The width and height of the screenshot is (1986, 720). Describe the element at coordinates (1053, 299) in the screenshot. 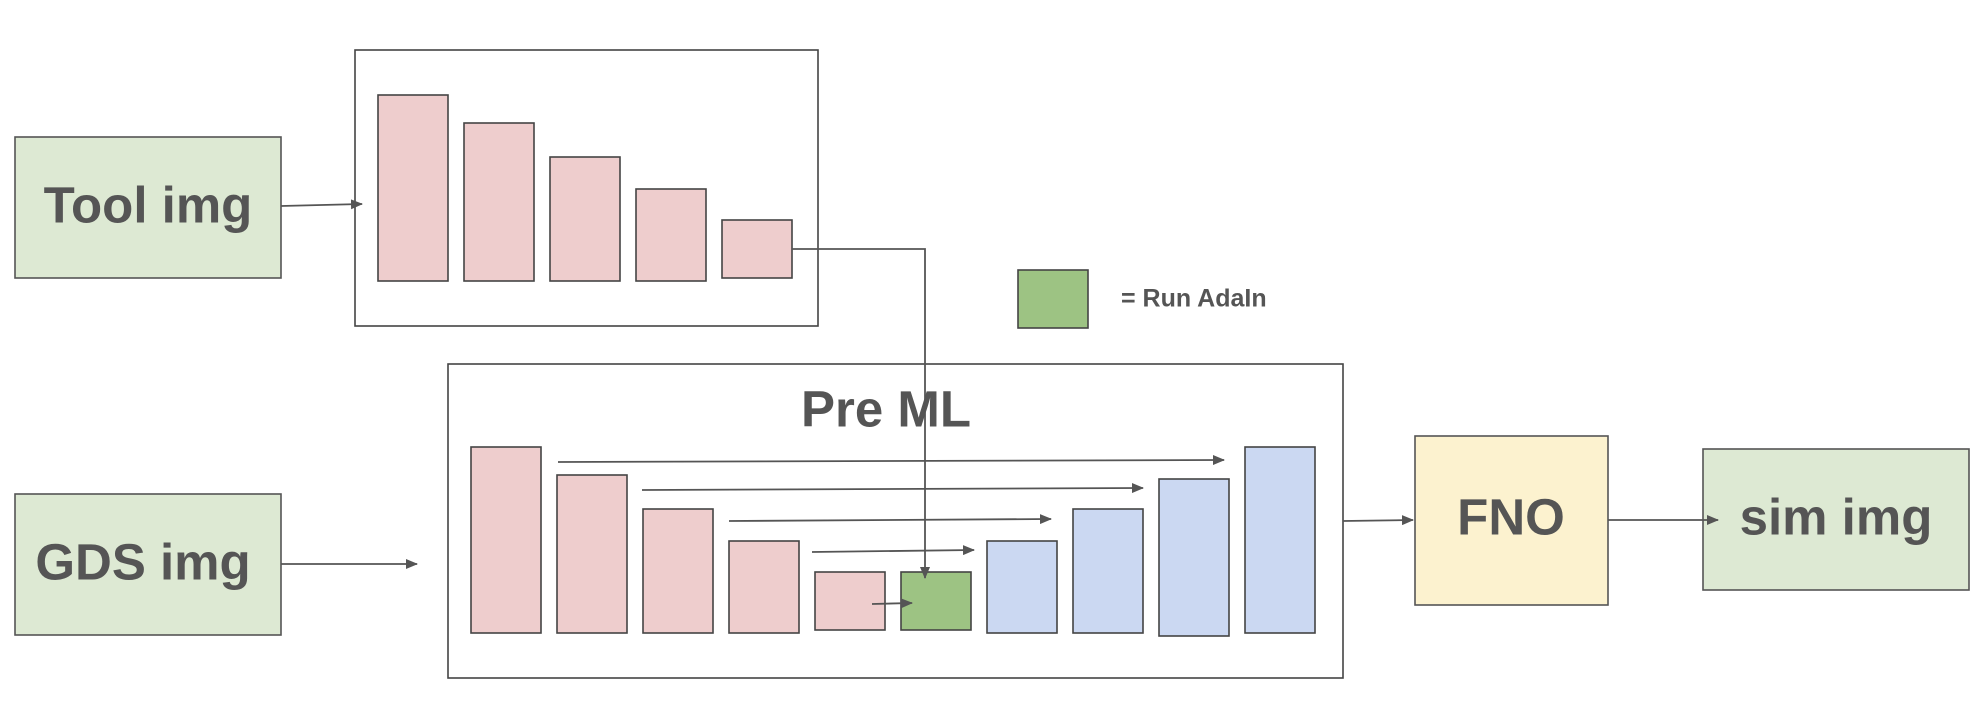

I see `legend-swatch` at that location.